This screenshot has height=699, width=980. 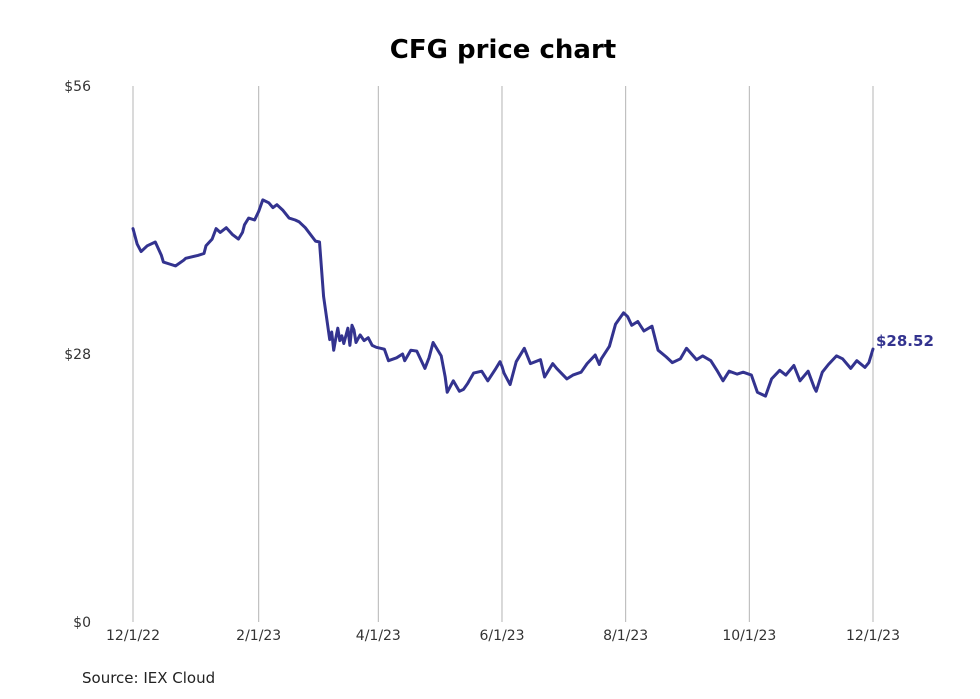 I want to click on y-tick-label: $28, so click(x=77, y=355).